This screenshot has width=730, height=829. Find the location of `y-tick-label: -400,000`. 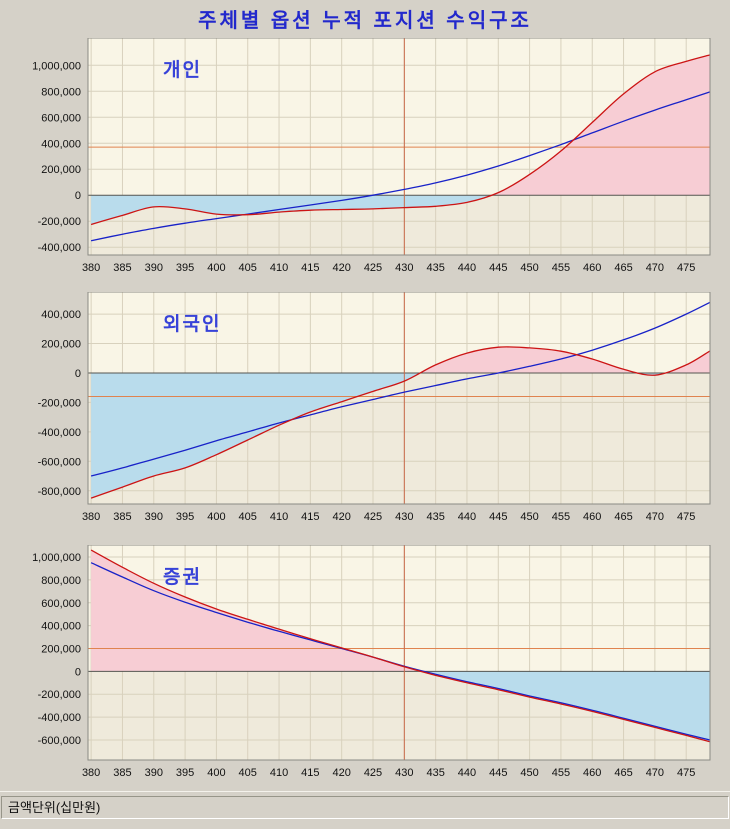

y-tick-label: -400,000 is located at coordinates (59, 433).